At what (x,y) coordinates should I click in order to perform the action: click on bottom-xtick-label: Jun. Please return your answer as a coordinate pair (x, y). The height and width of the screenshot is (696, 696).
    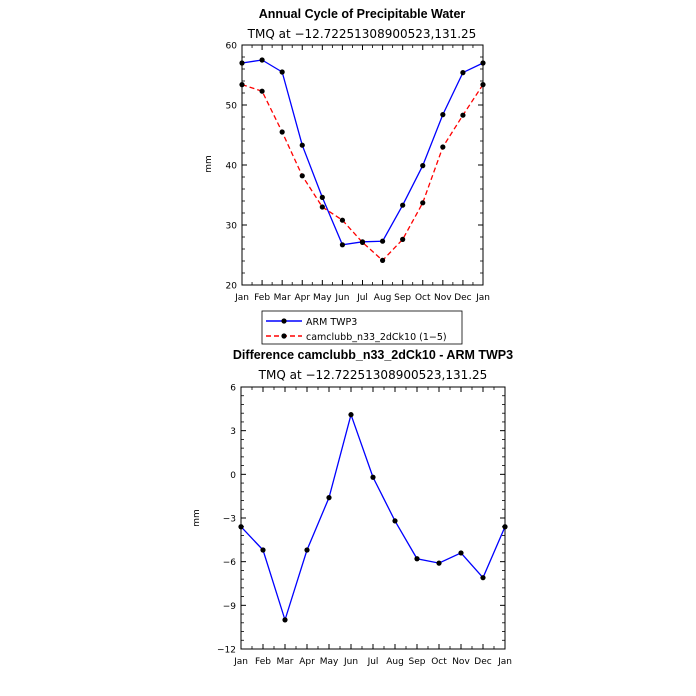
    Looking at the image, I should click on (350, 662).